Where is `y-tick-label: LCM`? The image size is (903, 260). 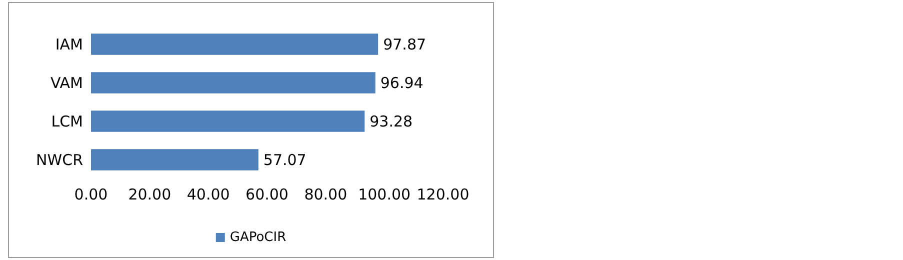
y-tick-label: LCM is located at coordinates (67, 121).